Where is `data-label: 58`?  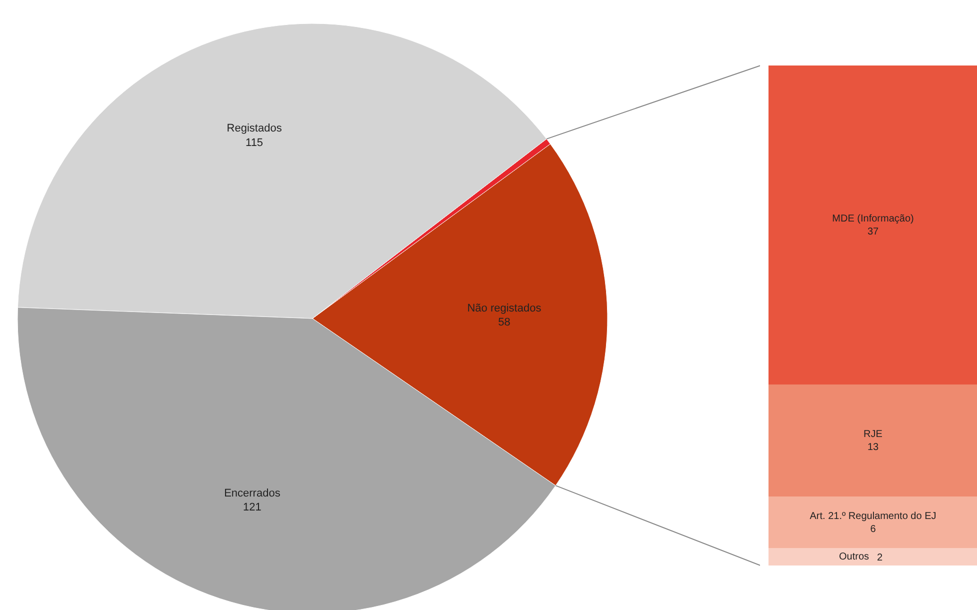 data-label: 58 is located at coordinates (504, 322).